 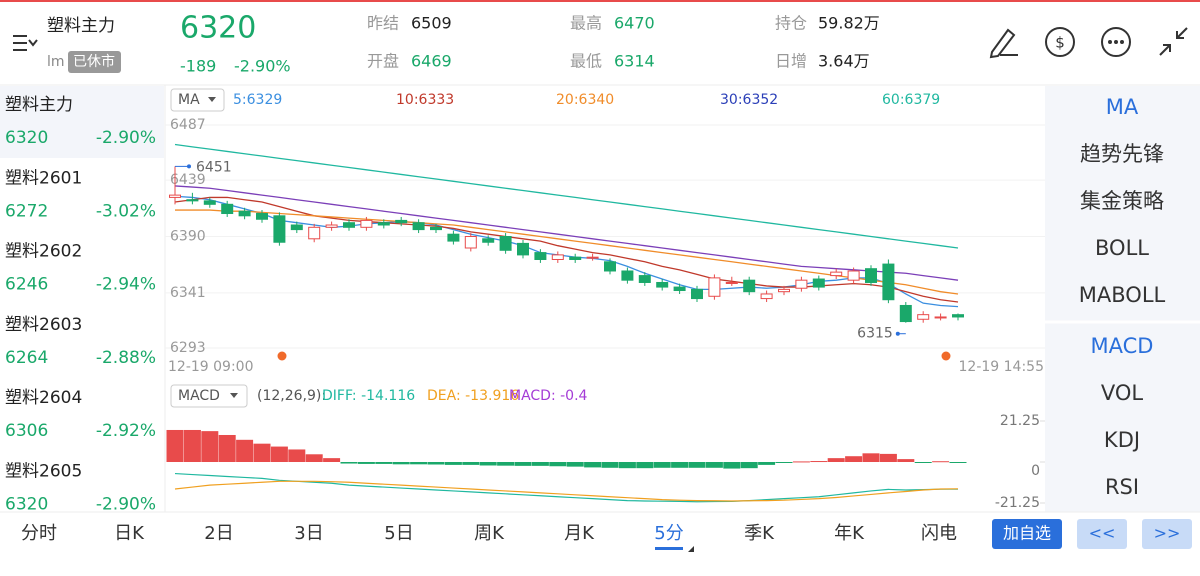 I want to click on prev-button-text: <<, so click(x=1102, y=533).